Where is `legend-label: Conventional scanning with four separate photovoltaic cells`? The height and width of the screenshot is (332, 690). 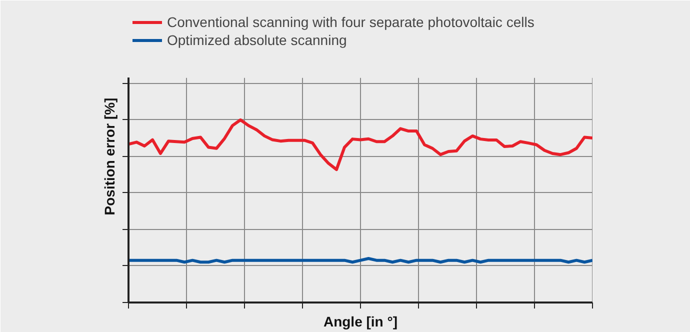
legend-label: Conventional scanning with four separate photovoltaic cells is located at coordinates (350, 22).